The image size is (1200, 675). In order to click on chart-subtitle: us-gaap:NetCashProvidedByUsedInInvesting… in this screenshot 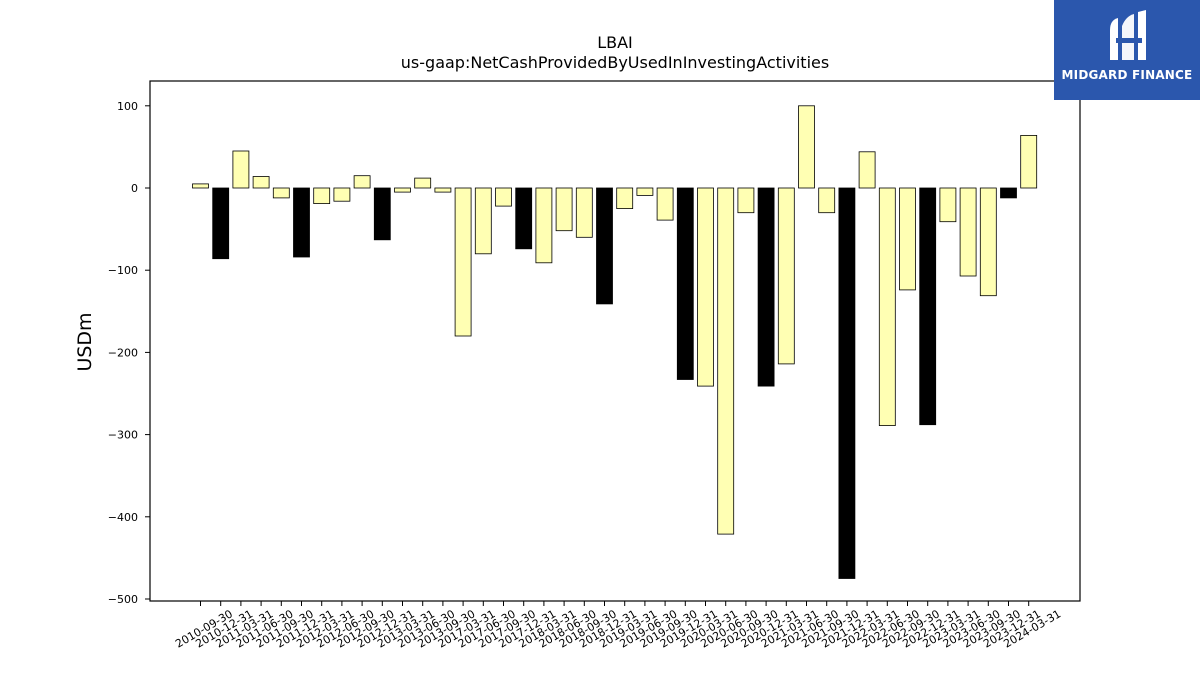, I will do `click(615, 62)`.